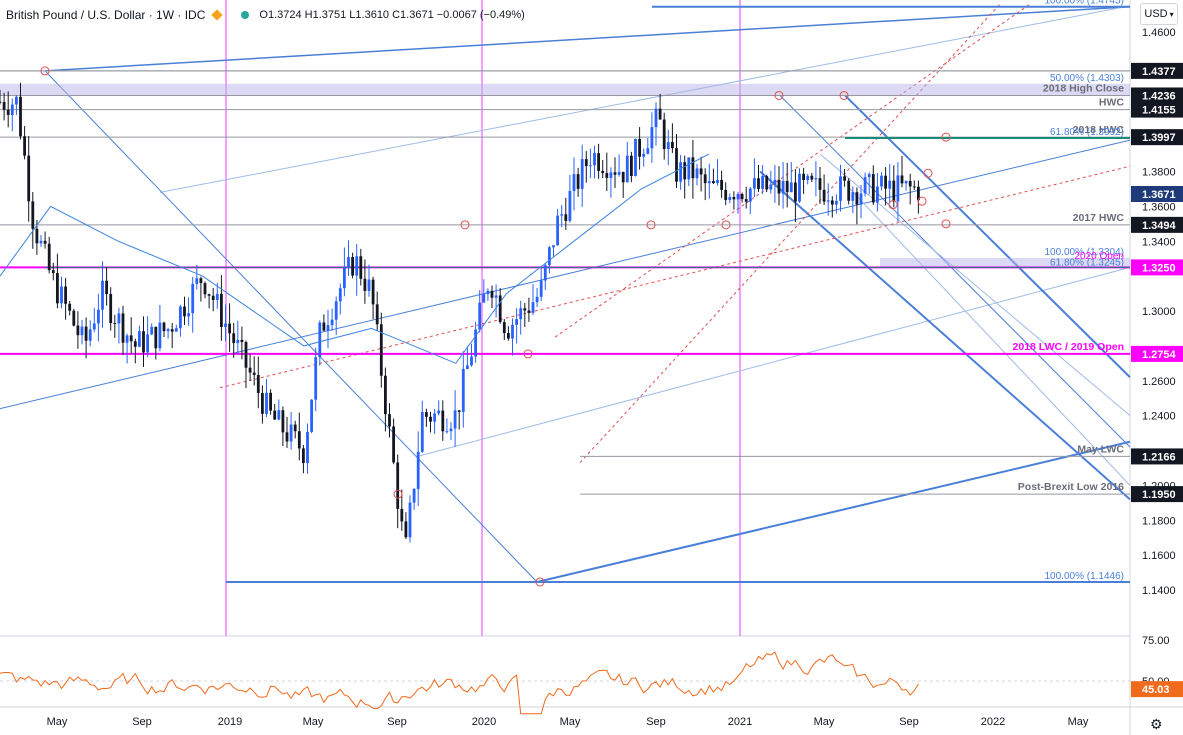 The height and width of the screenshot is (735, 1183). What do you see at coordinates (833, 511) in the screenshot?
I see `fib-leg-up` at bounding box center [833, 511].